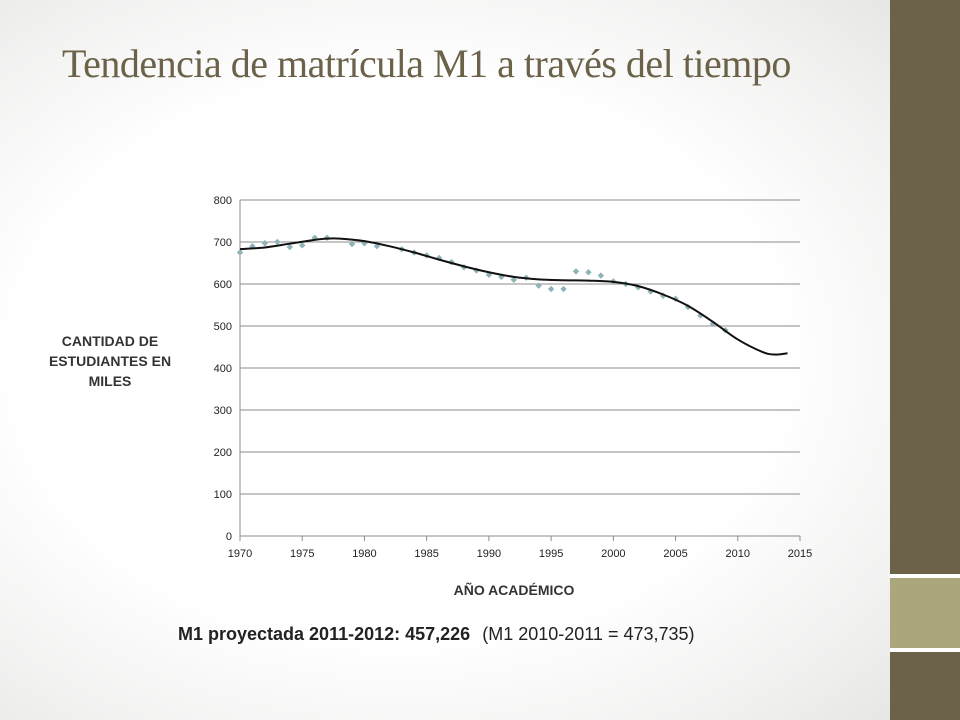  What do you see at coordinates (223, 495) in the screenshot?
I see `y-tick-label: 100` at bounding box center [223, 495].